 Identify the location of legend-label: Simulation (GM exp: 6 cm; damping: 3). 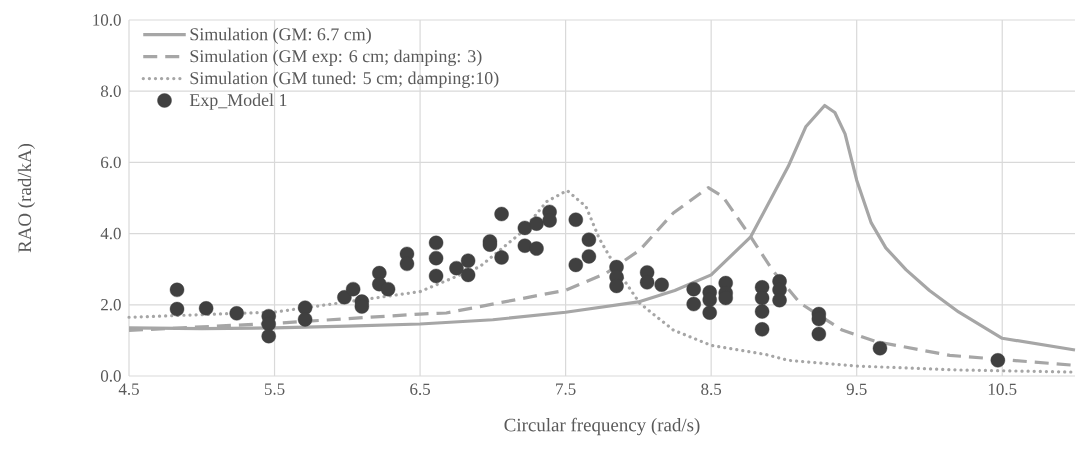
(336, 57).